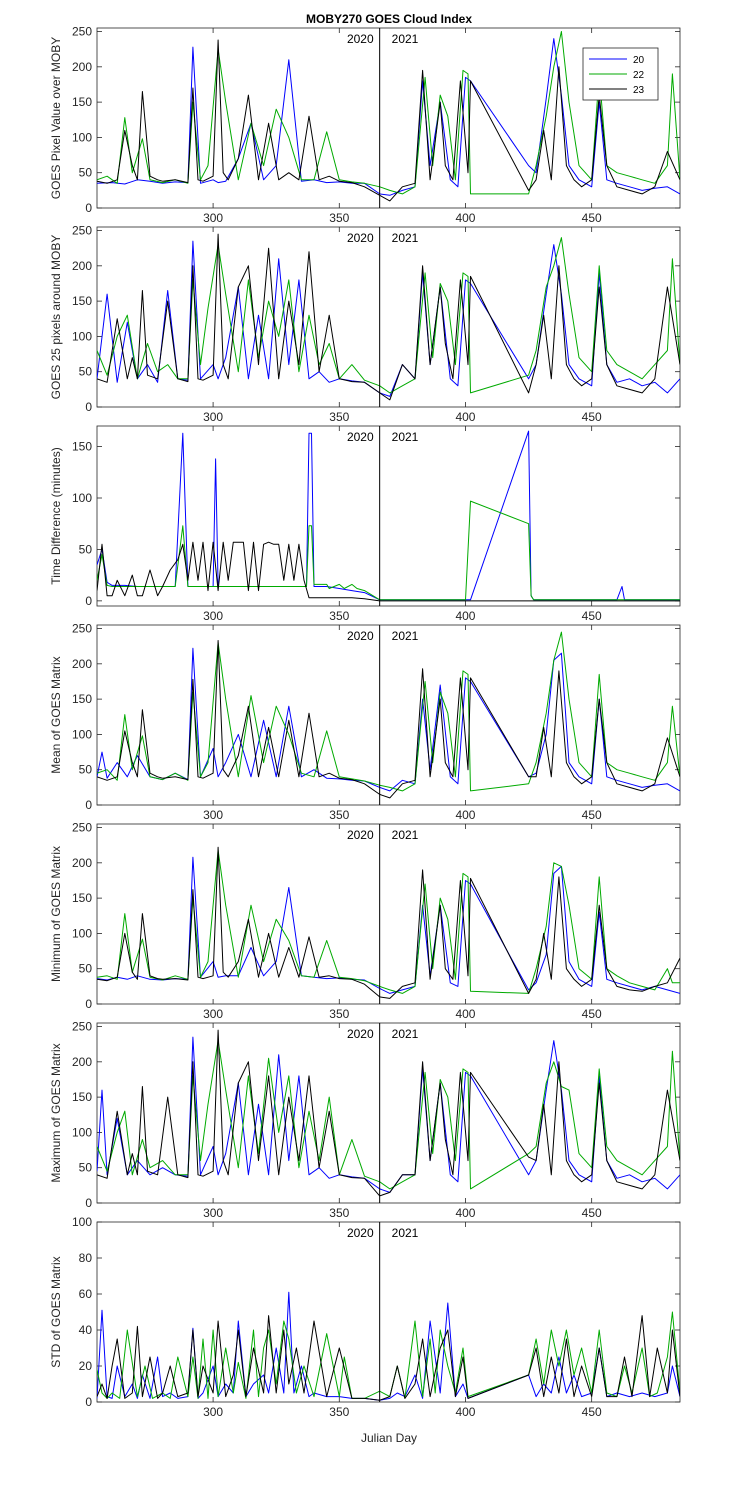 This screenshot has height=1500, width=750. What do you see at coordinates (56, 914) in the screenshot?
I see `y-axis-label: Minimum of GOES Matrix` at bounding box center [56, 914].